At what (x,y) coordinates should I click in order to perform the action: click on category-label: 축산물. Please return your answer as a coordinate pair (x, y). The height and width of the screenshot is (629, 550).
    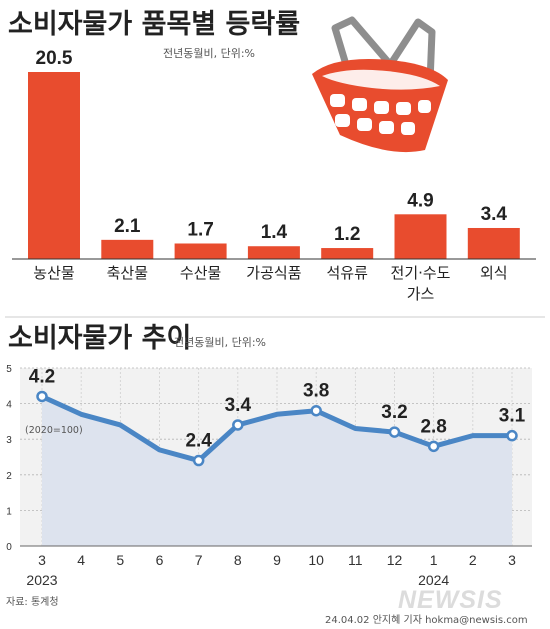
    Looking at the image, I should click on (127, 273).